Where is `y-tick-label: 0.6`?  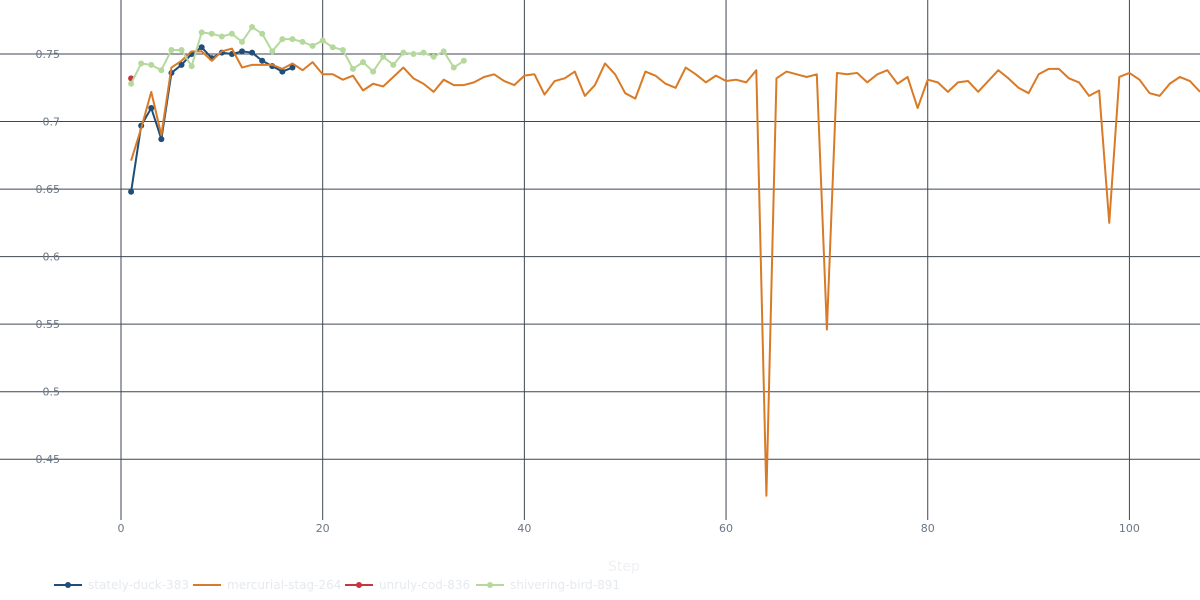 y-tick-label: 0.6 is located at coordinates (52, 257).